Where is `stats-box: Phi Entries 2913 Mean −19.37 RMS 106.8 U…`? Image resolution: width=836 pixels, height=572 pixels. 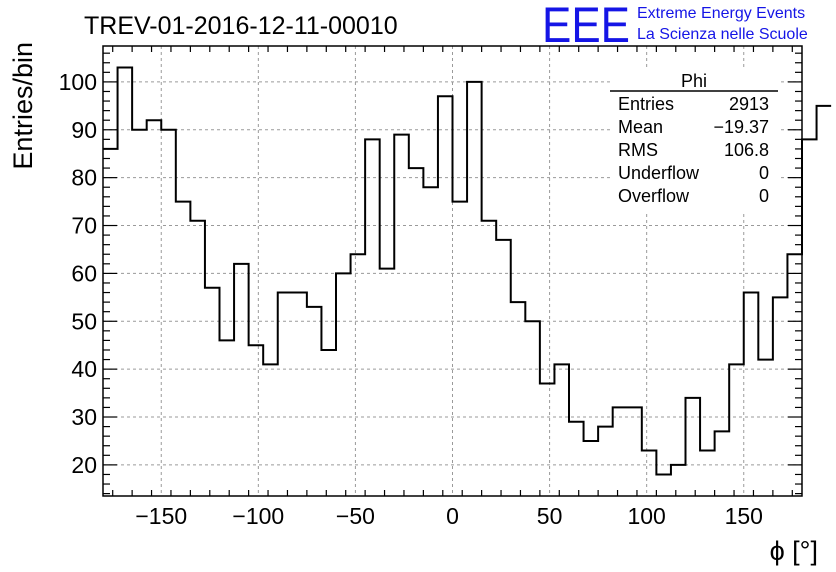
stats-box: Phi Entries 2913 Mean −19.37 RMS 106.8 U… is located at coordinates (694, 141).